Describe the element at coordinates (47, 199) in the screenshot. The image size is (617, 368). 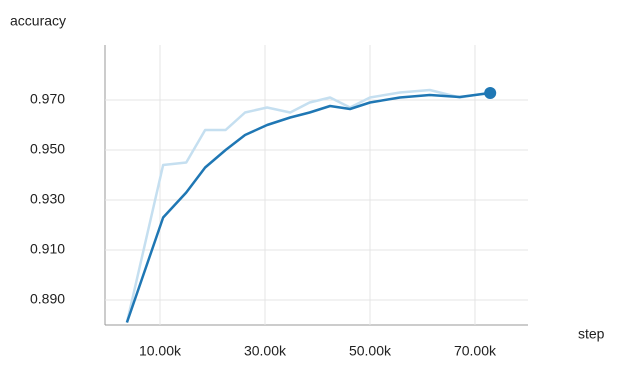
I see `y-tick-label: 0.930` at that location.